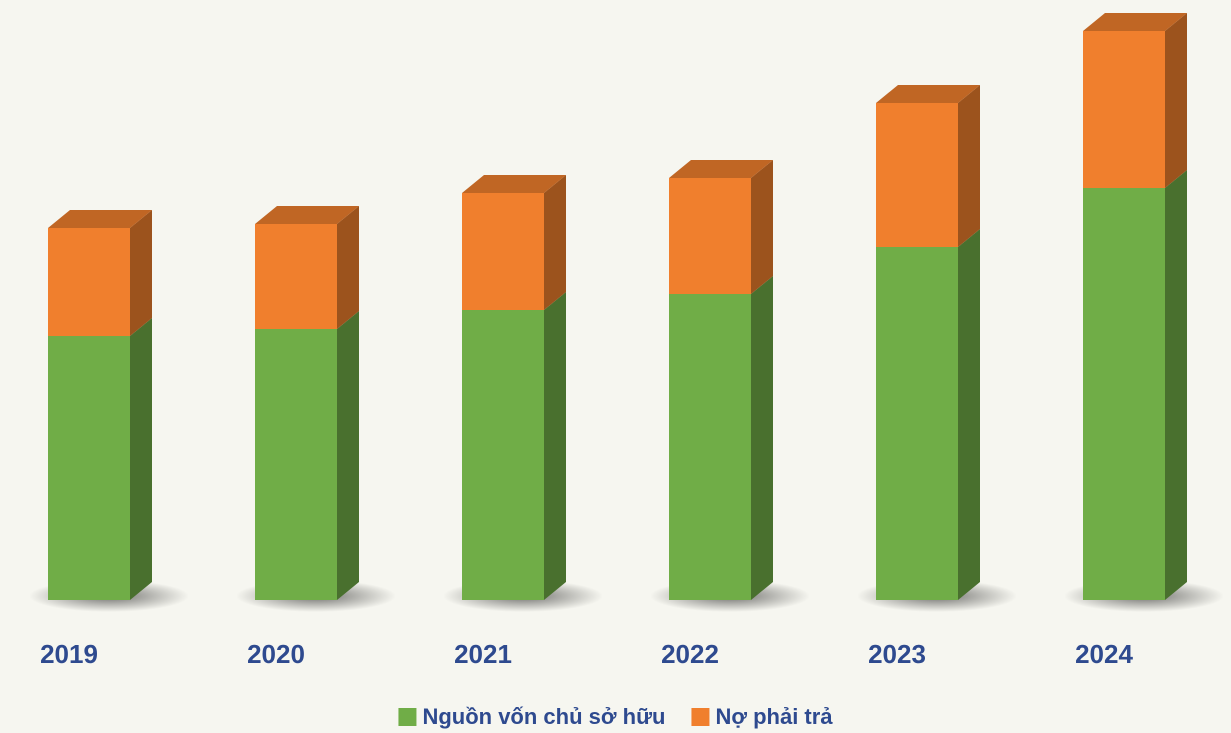 This screenshot has width=1231, height=733. Describe the element at coordinates (690, 654) in the screenshot. I see `x-tick-label: 2022` at that location.